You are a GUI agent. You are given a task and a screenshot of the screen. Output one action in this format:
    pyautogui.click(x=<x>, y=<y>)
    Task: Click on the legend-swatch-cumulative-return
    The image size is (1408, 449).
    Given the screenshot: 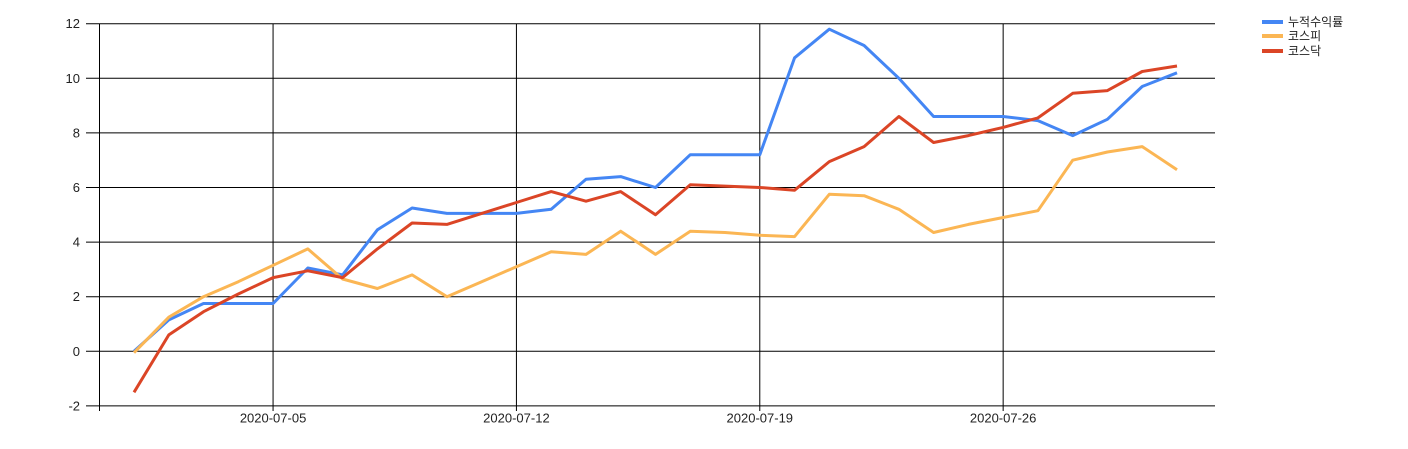 What is the action you would take?
    pyautogui.click(x=1272, y=22)
    